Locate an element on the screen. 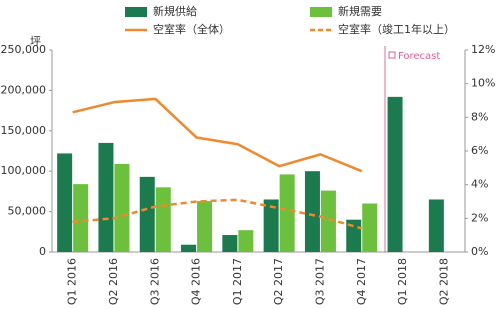 The width and height of the screenshot is (500, 309). x-tick-label: Q2 2016 is located at coordinates (113, 281).